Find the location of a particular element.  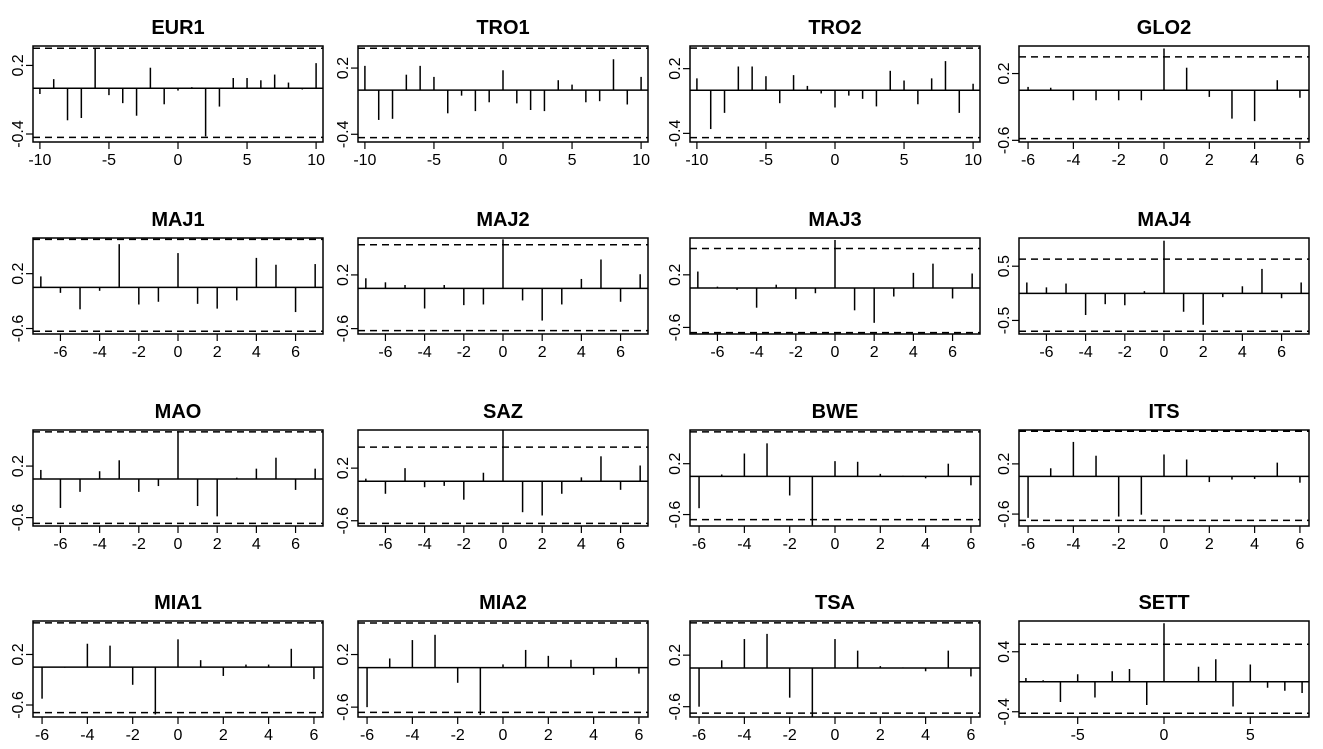

panel-saz: SAZ -6 -4 -2 0 2 4 6 -0.6 0.2 is located at coordinates (492, 477).